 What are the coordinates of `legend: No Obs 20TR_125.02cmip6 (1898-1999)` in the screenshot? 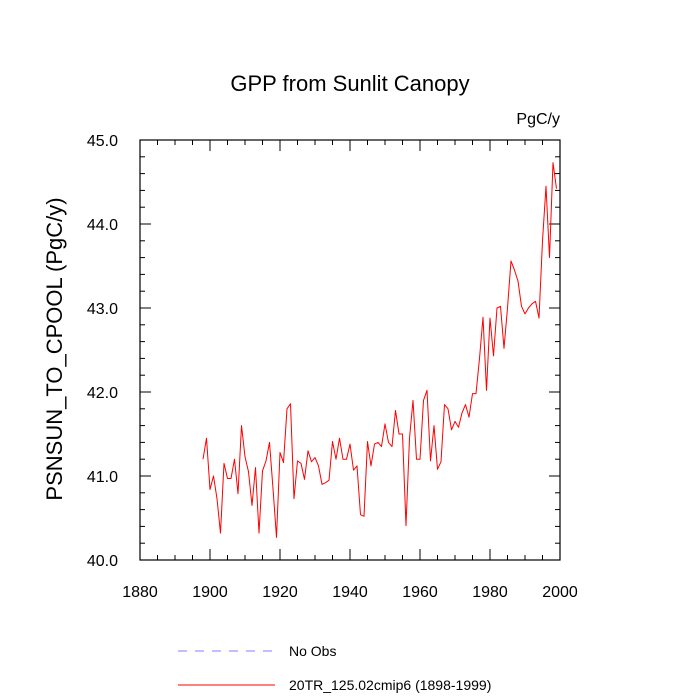 It's located at (334, 668).